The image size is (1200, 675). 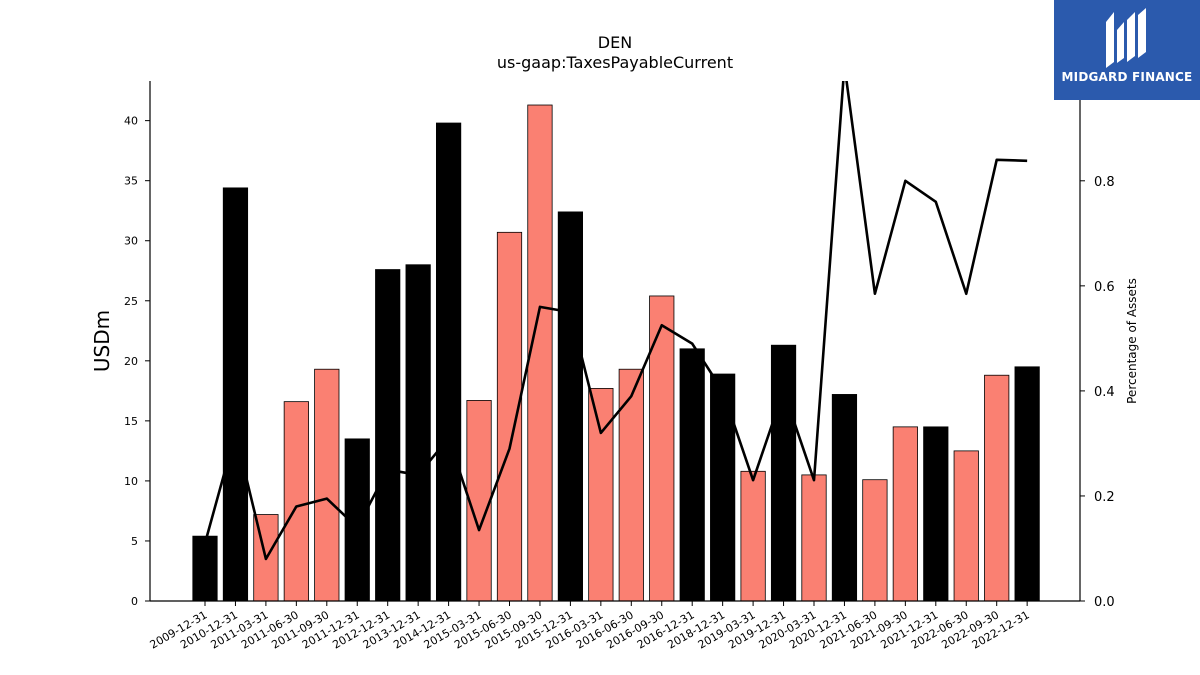 What do you see at coordinates (1132, 341) in the screenshot?
I see `y2-axis-label: Percentage of Assets` at bounding box center [1132, 341].